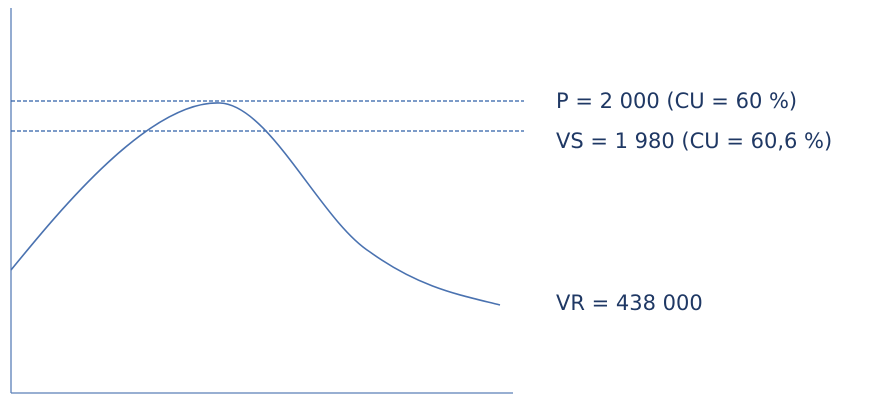 This screenshot has width=876, height=396. Describe the element at coordinates (694, 141) in the screenshot. I see `vs-label: VS = 1 980 (CU = 60,6 %)` at that location.